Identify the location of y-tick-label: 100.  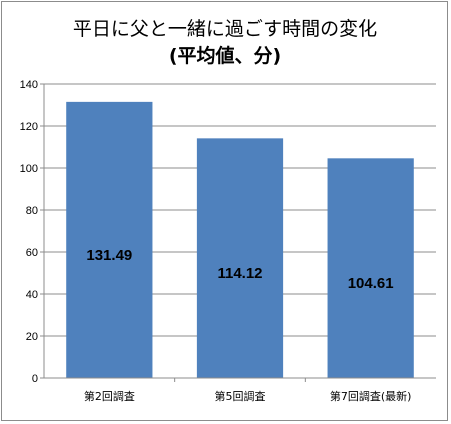
(29, 169).